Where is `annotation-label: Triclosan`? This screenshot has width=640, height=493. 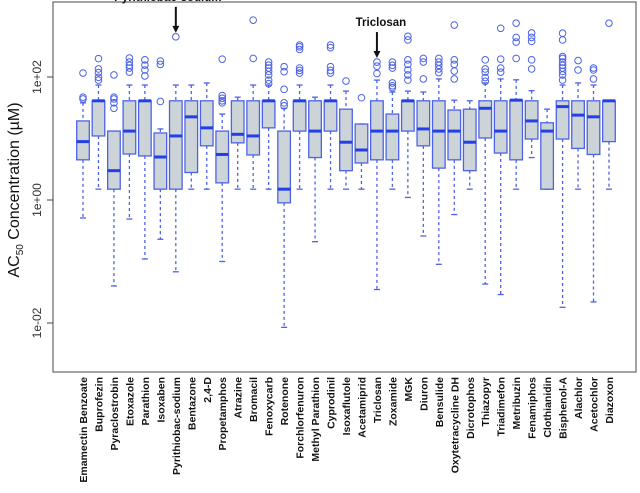
annotation-label: Triclosan is located at coordinates (381, 23).